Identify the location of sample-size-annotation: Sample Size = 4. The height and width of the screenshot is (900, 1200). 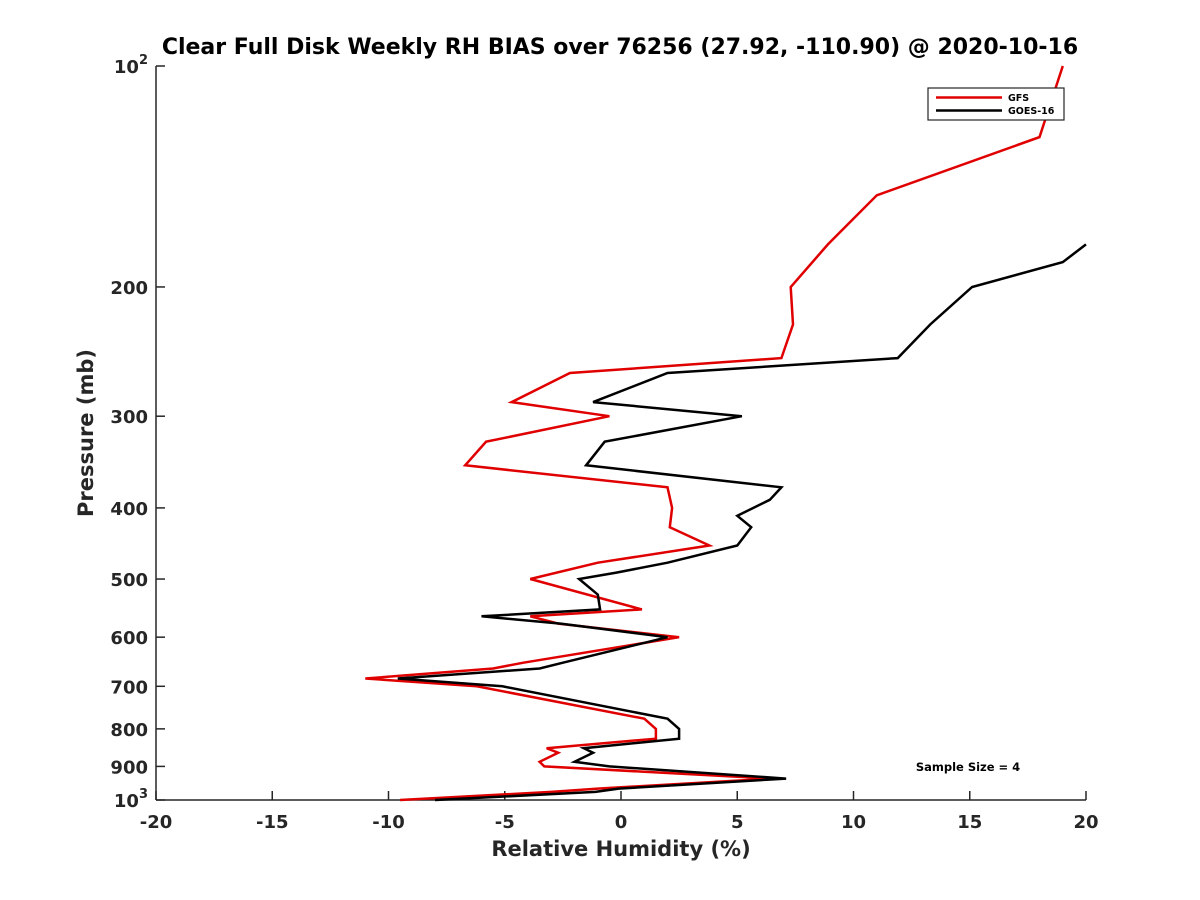
(968, 767).